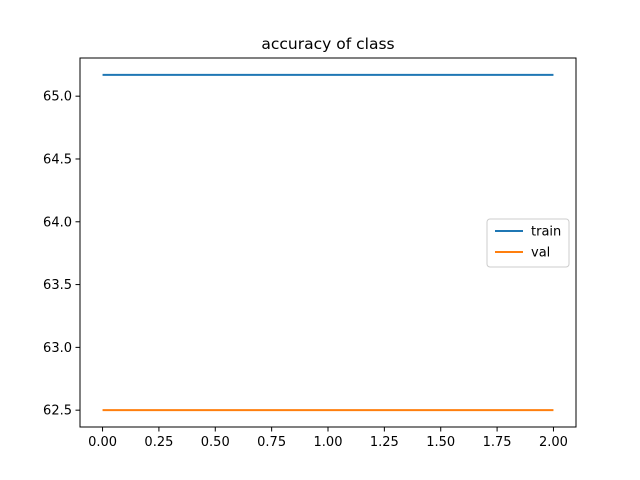  Describe the element at coordinates (57, 348) in the screenshot. I see `y-tick-label: 63.0` at that location.